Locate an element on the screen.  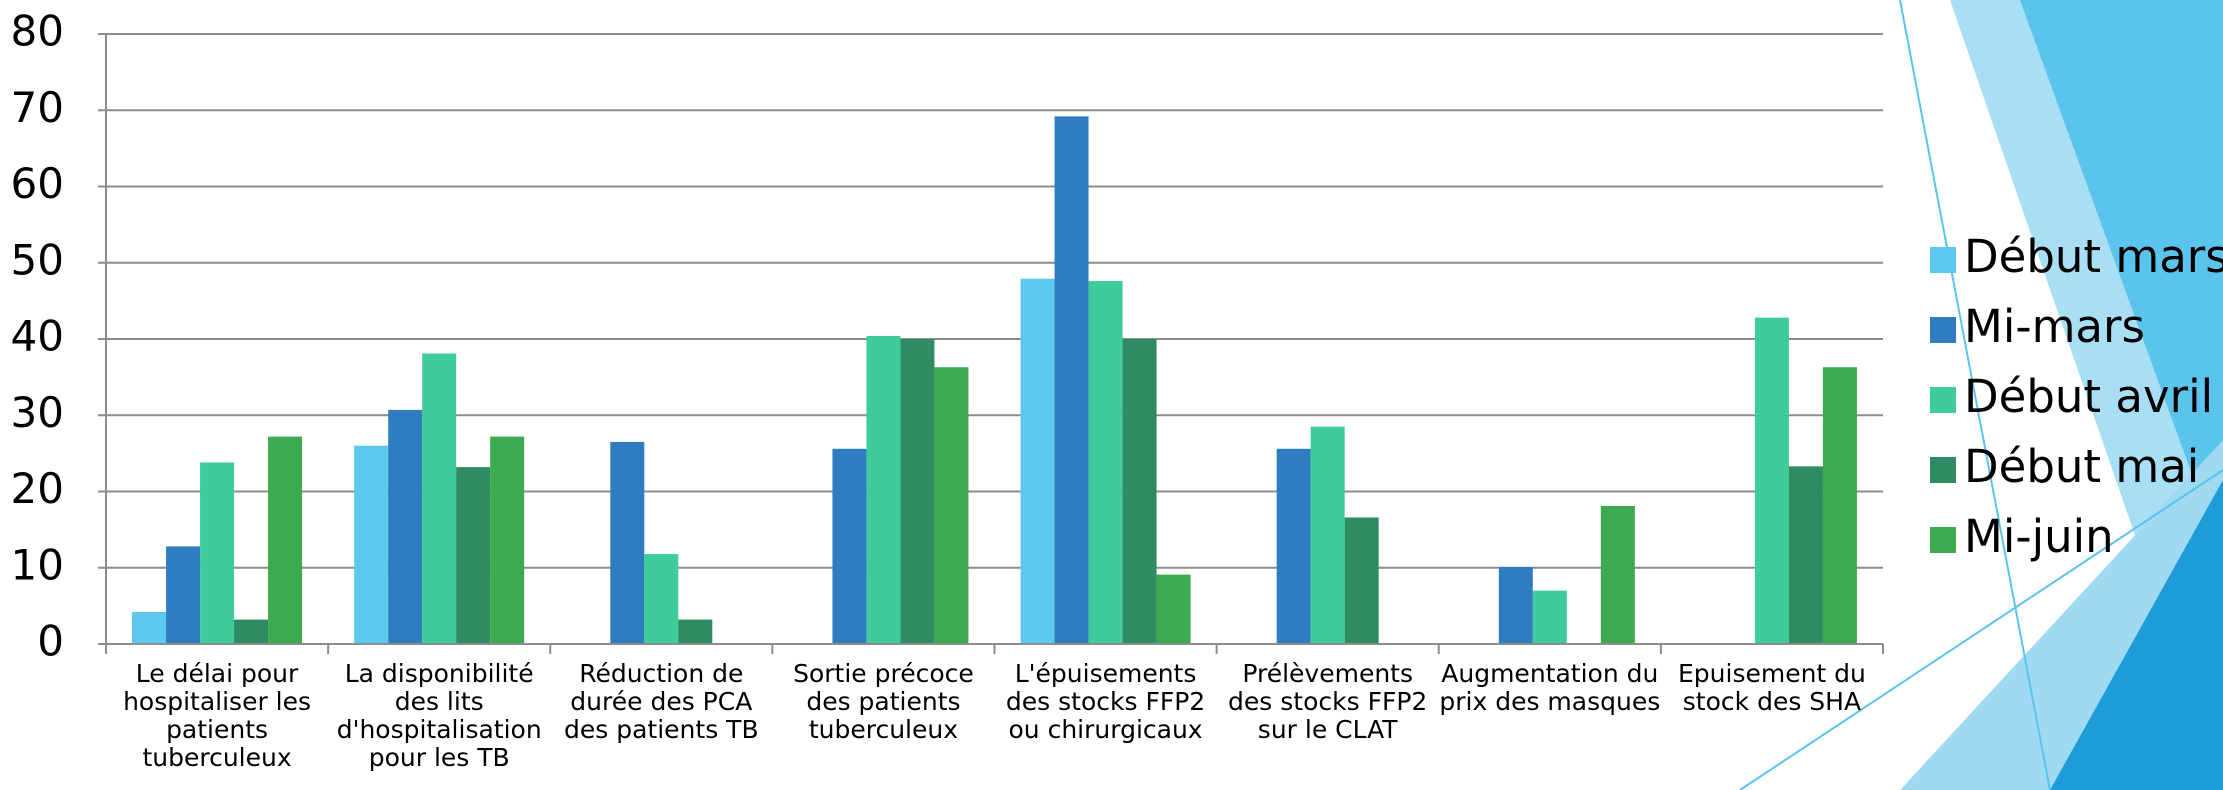
legend-label: Début mai is located at coordinates (2081, 466).